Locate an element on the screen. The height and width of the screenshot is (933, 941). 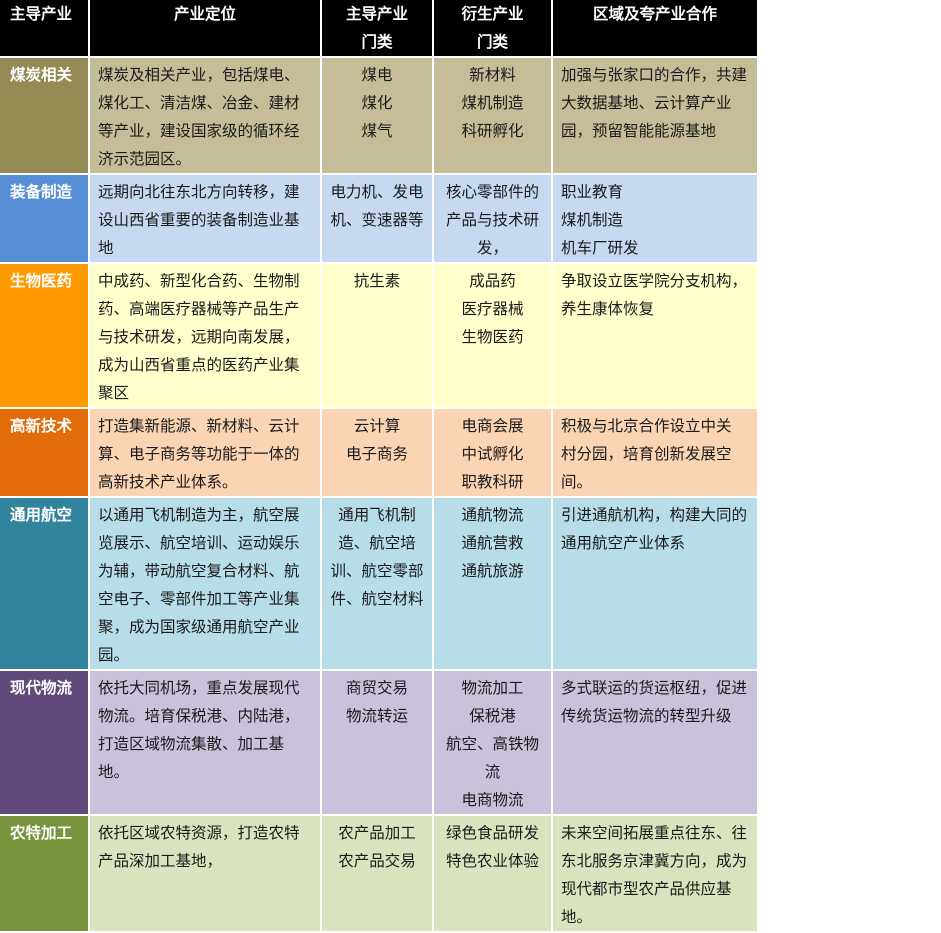
cooperation-cell: 争取设立医学院分支机构， 养生康体恢复 is located at coordinates (655, 335).